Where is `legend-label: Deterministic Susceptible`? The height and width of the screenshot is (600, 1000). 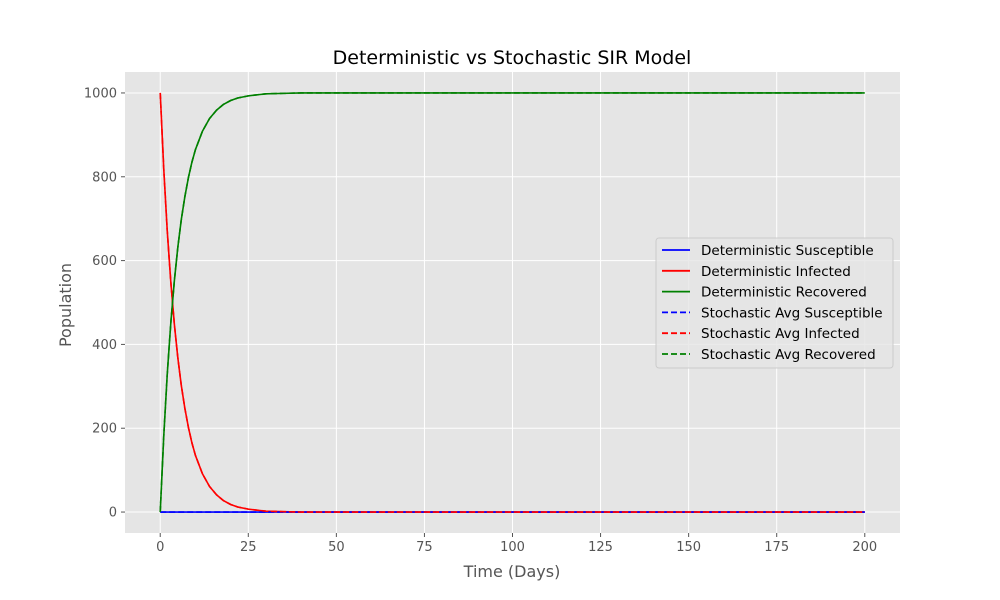 legend-label: Deterministic Susceptible is located at coordinates (787, 251).